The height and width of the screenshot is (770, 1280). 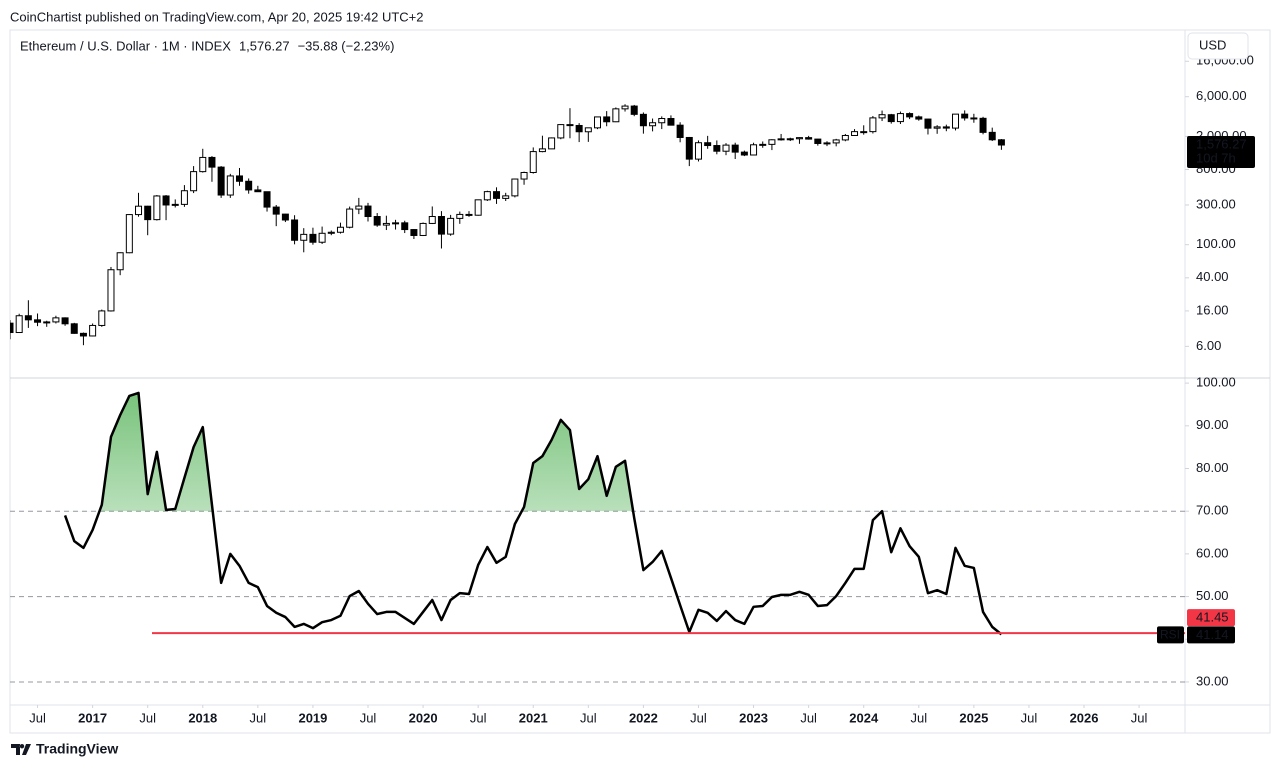 I want to click on price-tick-label: 100.00, so click(x=1216, y=243).